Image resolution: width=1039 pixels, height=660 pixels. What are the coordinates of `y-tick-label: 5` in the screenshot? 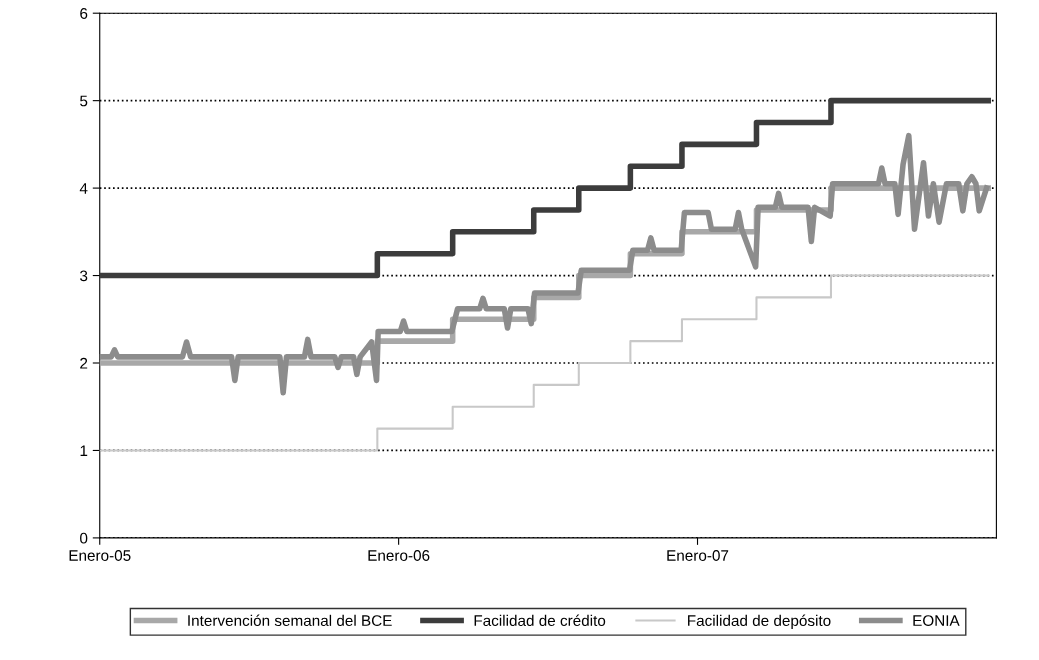 It's located at (84, 101).